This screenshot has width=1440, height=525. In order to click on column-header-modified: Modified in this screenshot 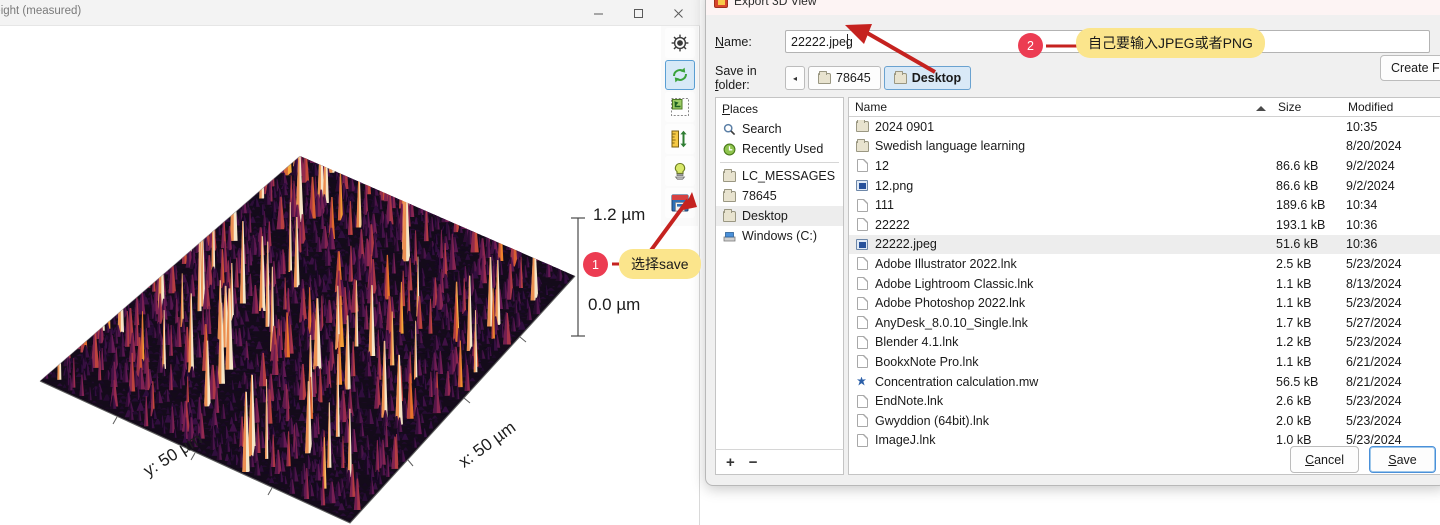, I will do `click(1371, 107)`.